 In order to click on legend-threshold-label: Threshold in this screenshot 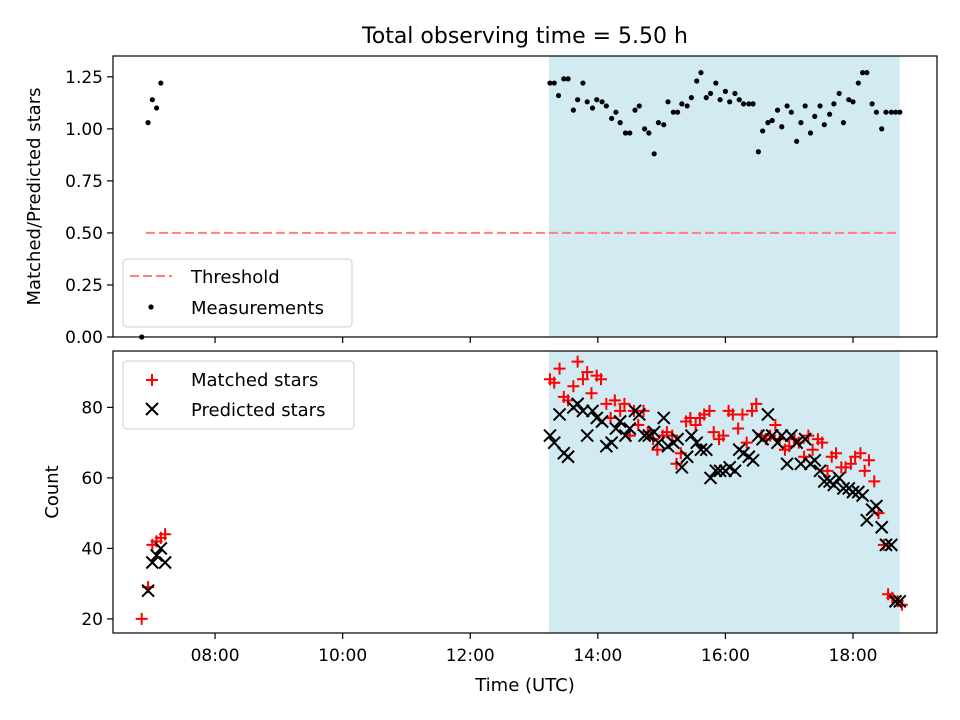, I will do `click(235, 277)`.